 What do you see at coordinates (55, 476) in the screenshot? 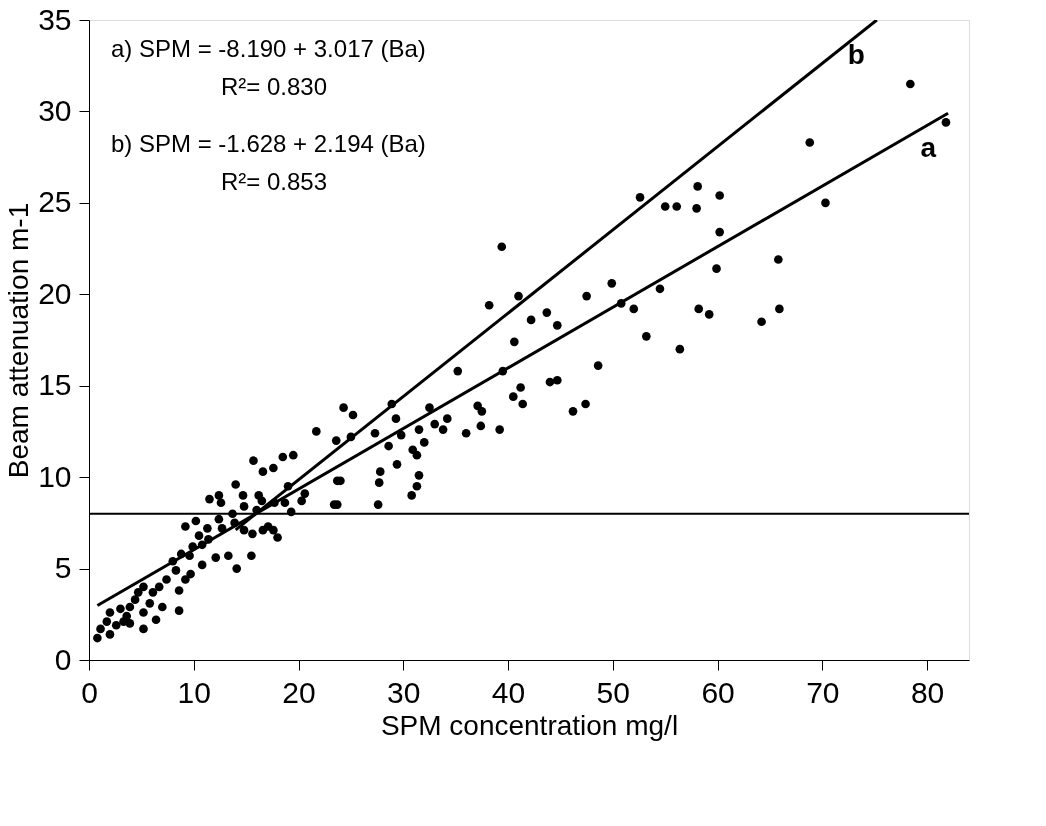
I see `y-tick-label: 10` at bounding box center [55, 476].